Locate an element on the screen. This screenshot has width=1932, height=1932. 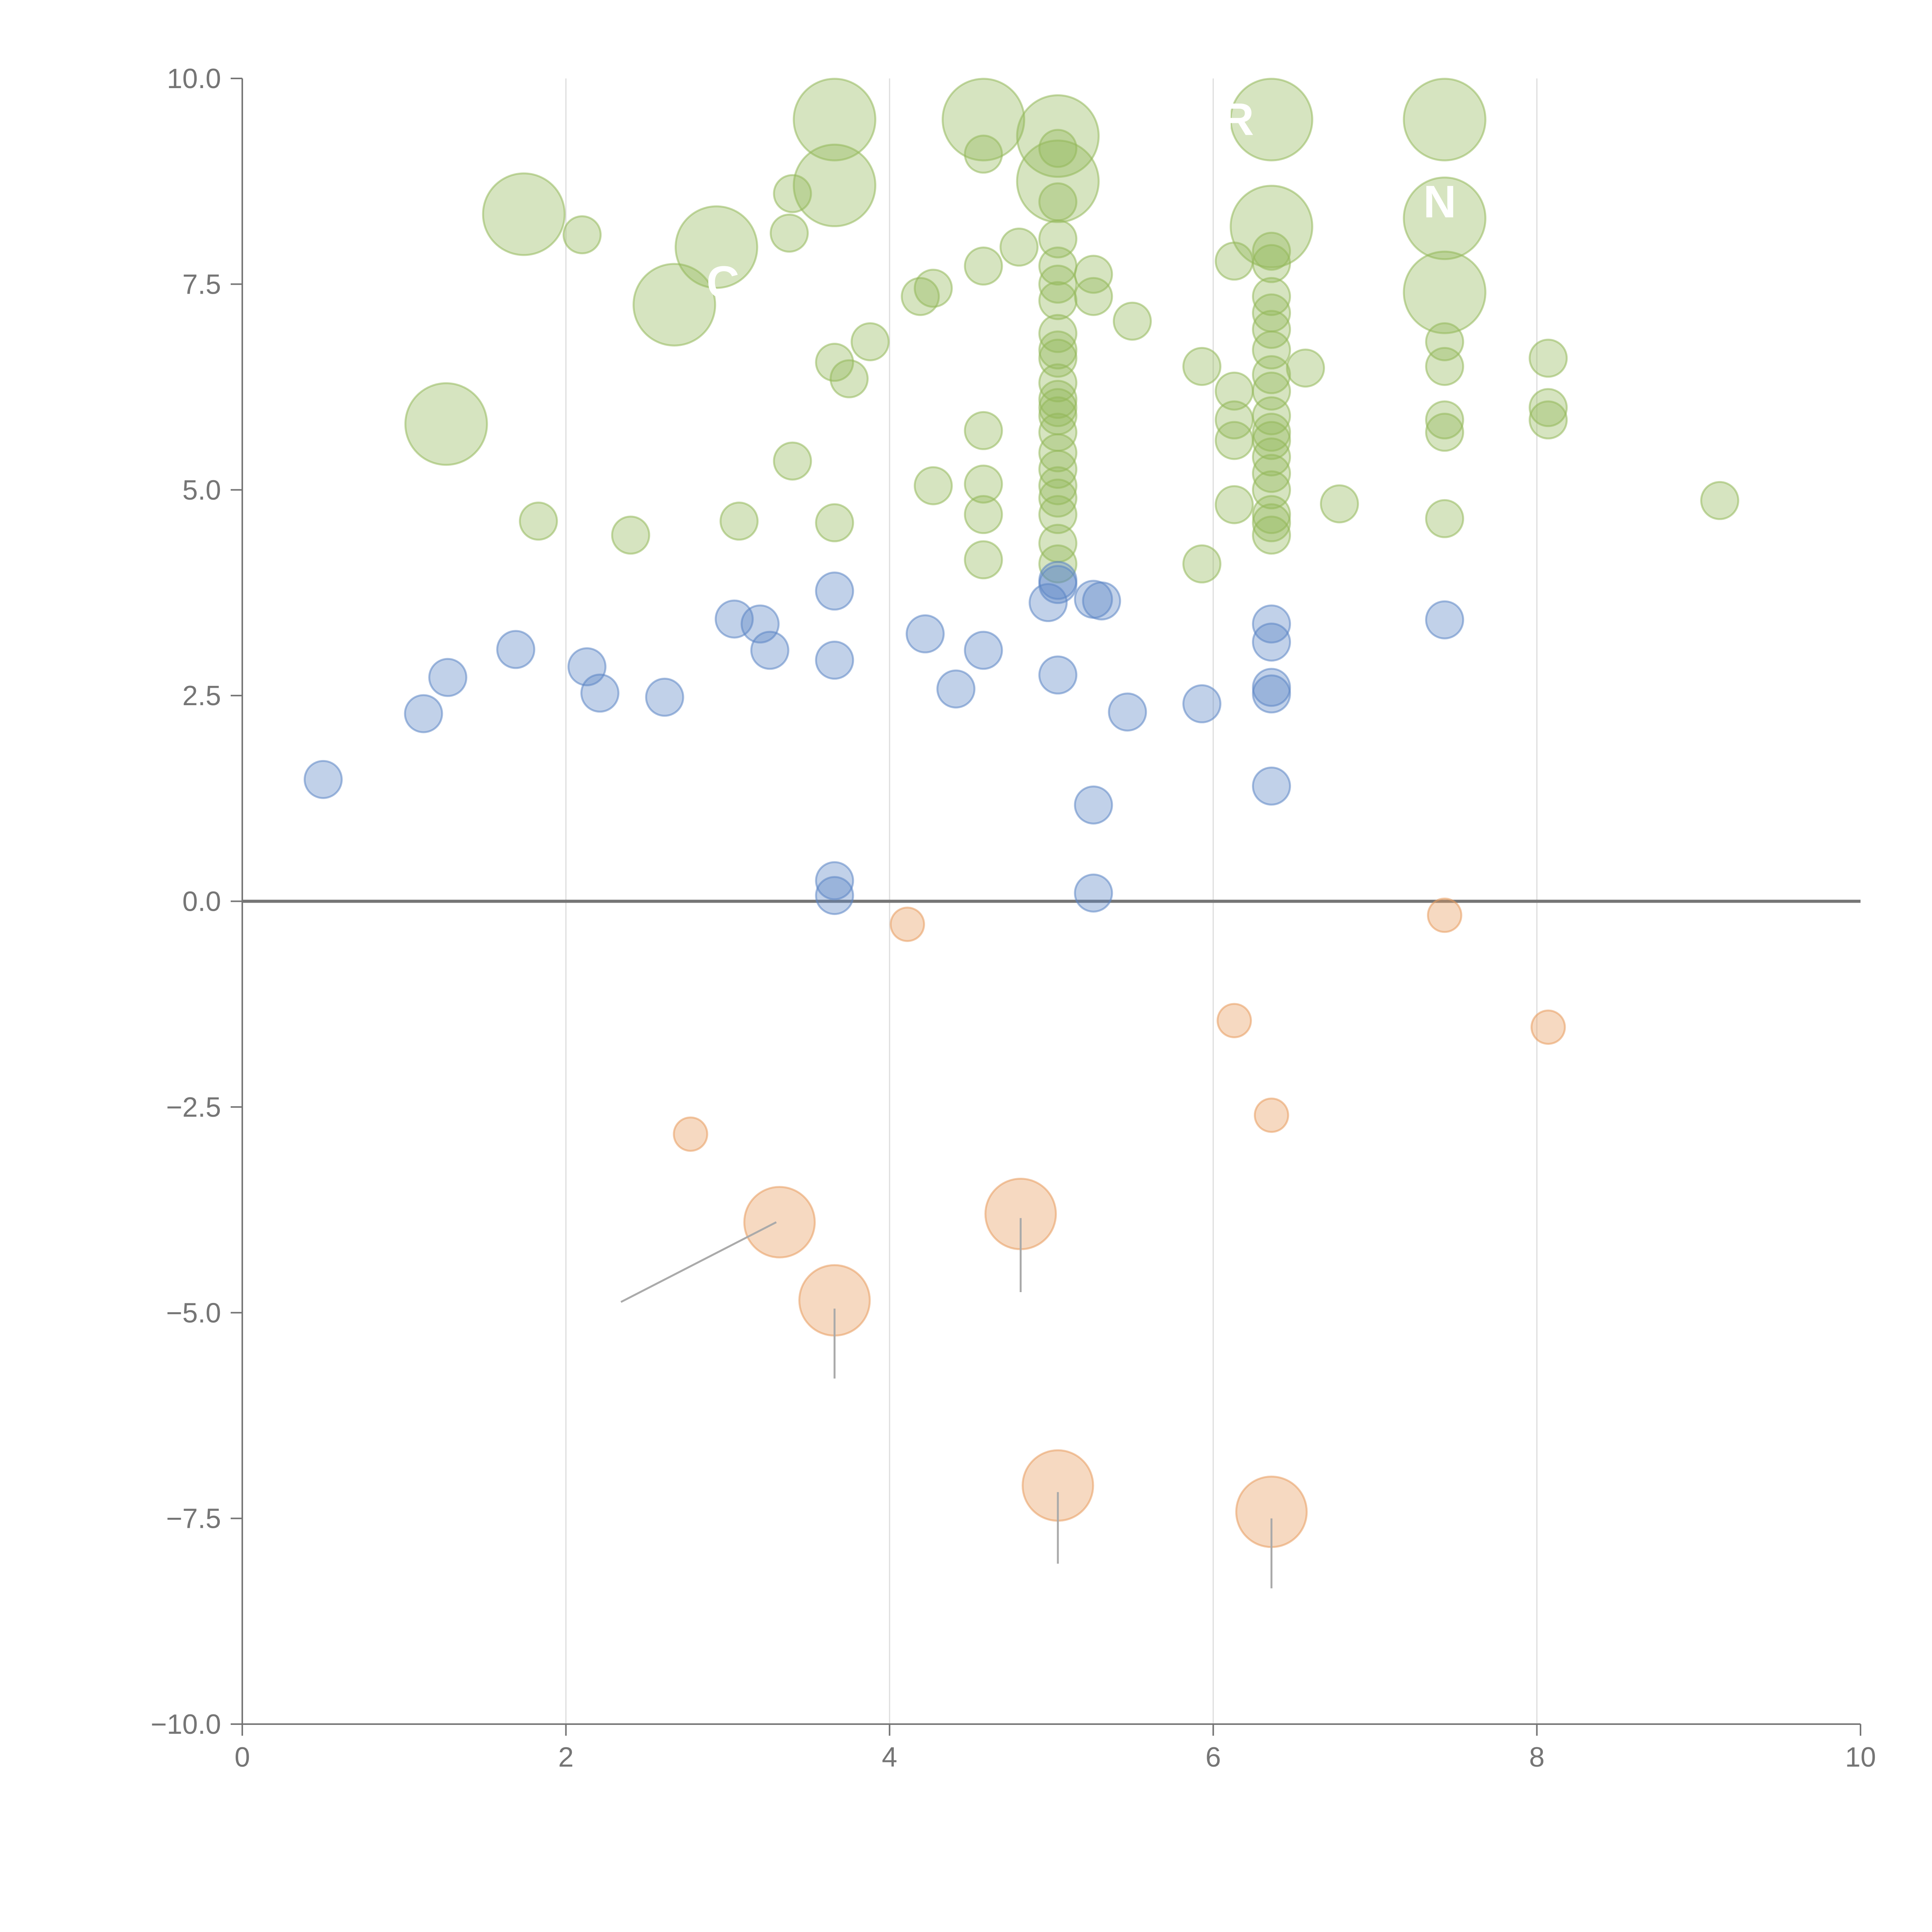
y-tick-label: 2.5 is located at coordinates (202, 695).